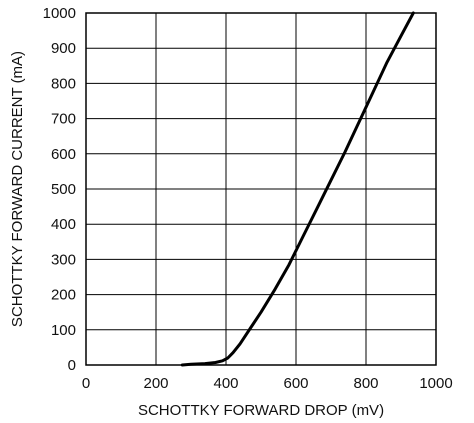  Describe the element at coordinates (435, 383) in the screenshot. I see `x-tick-label: 1000` at that location.